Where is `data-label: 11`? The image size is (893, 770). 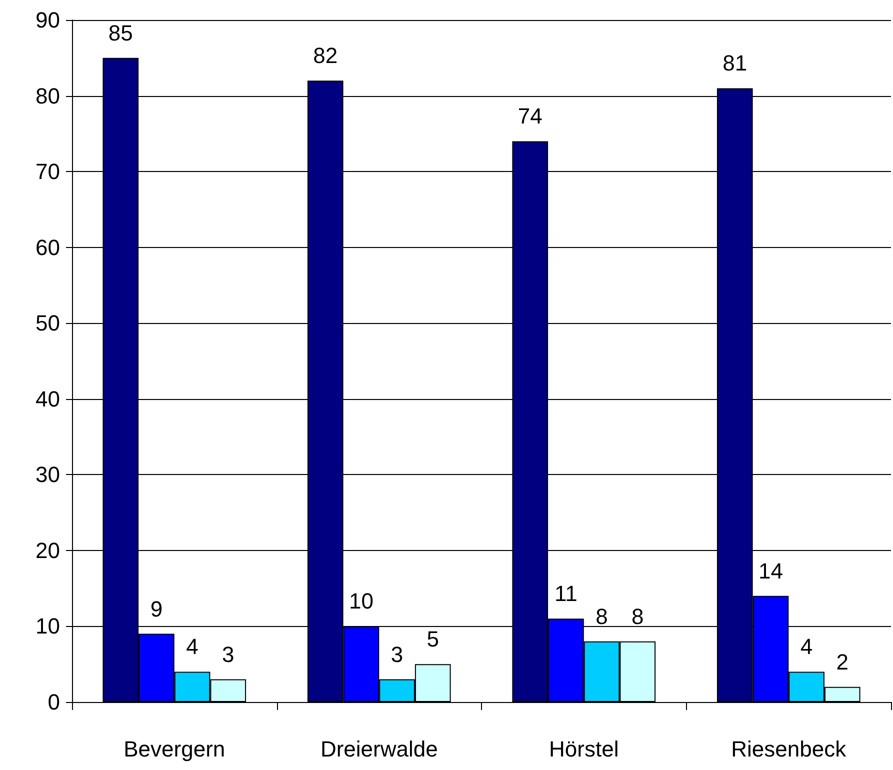 data-label: 11 is located at coordinates (566, 593).